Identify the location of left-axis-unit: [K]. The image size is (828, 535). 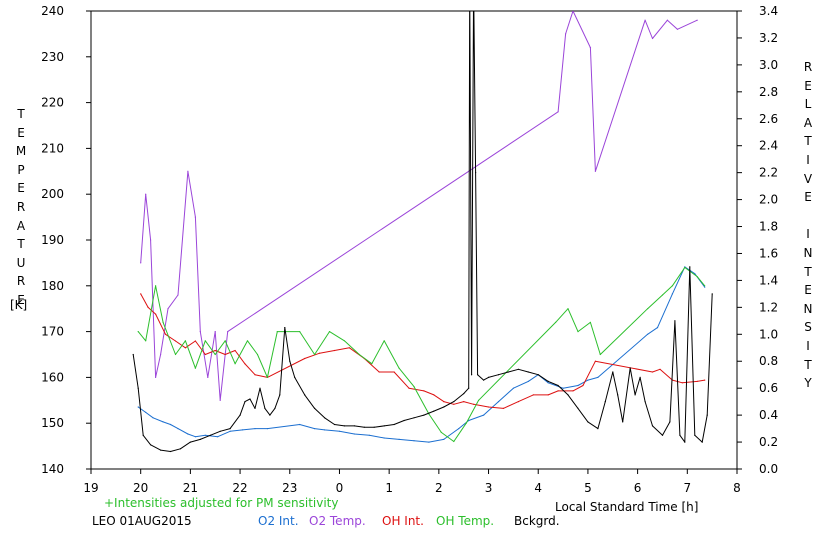
(19, 305).